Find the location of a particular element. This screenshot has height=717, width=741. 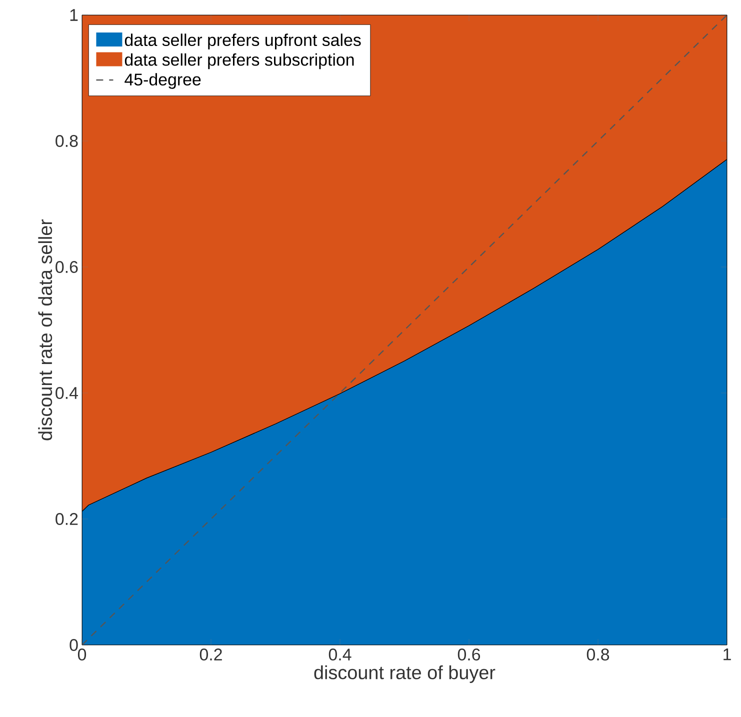

y-tick-label: 1 is located at coordinates (74, 15).